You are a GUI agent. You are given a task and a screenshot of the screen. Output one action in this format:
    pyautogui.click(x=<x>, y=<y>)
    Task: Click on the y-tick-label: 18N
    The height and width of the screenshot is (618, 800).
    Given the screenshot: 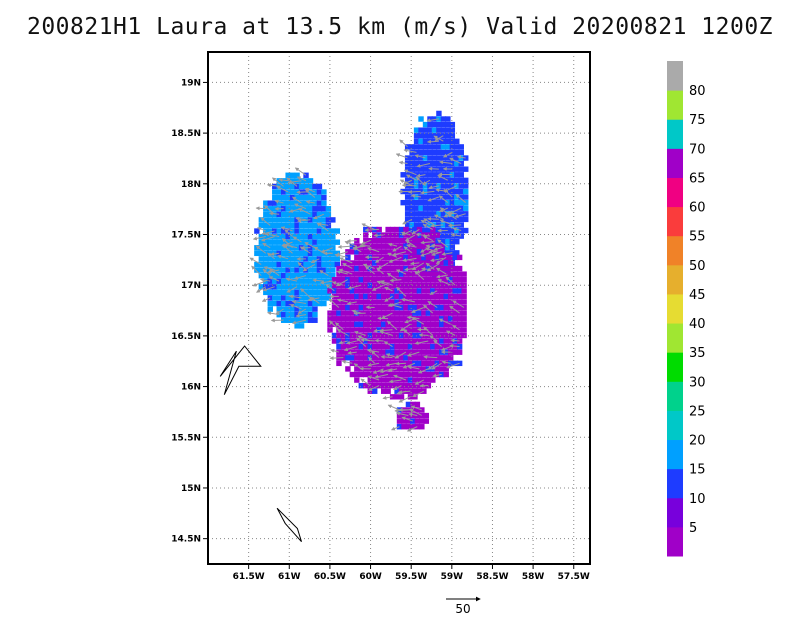 What is the action you would take?
    pyautogui.click(x=191, y=185)
    